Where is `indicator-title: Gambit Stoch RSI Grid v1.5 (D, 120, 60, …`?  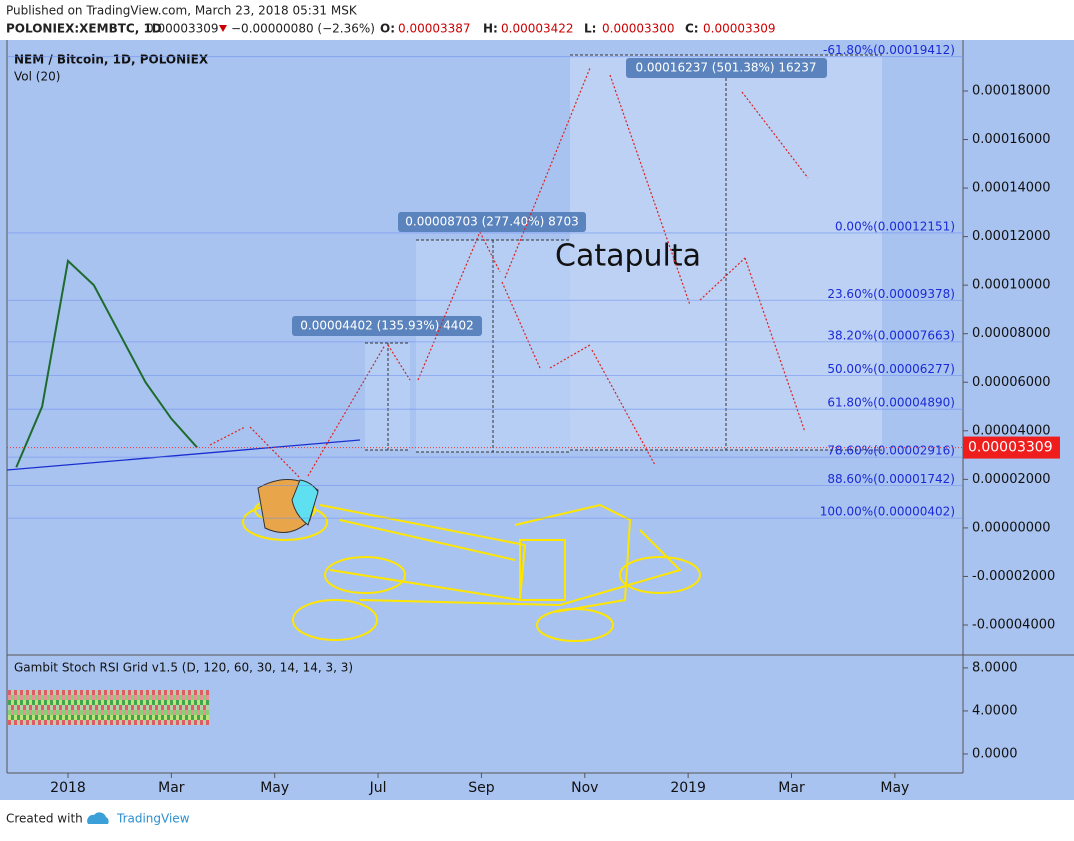
indicator-title: Gambit Stoch RSI Grid v1.5 (D, 120, 60, … is located at coordinates (183, 668).